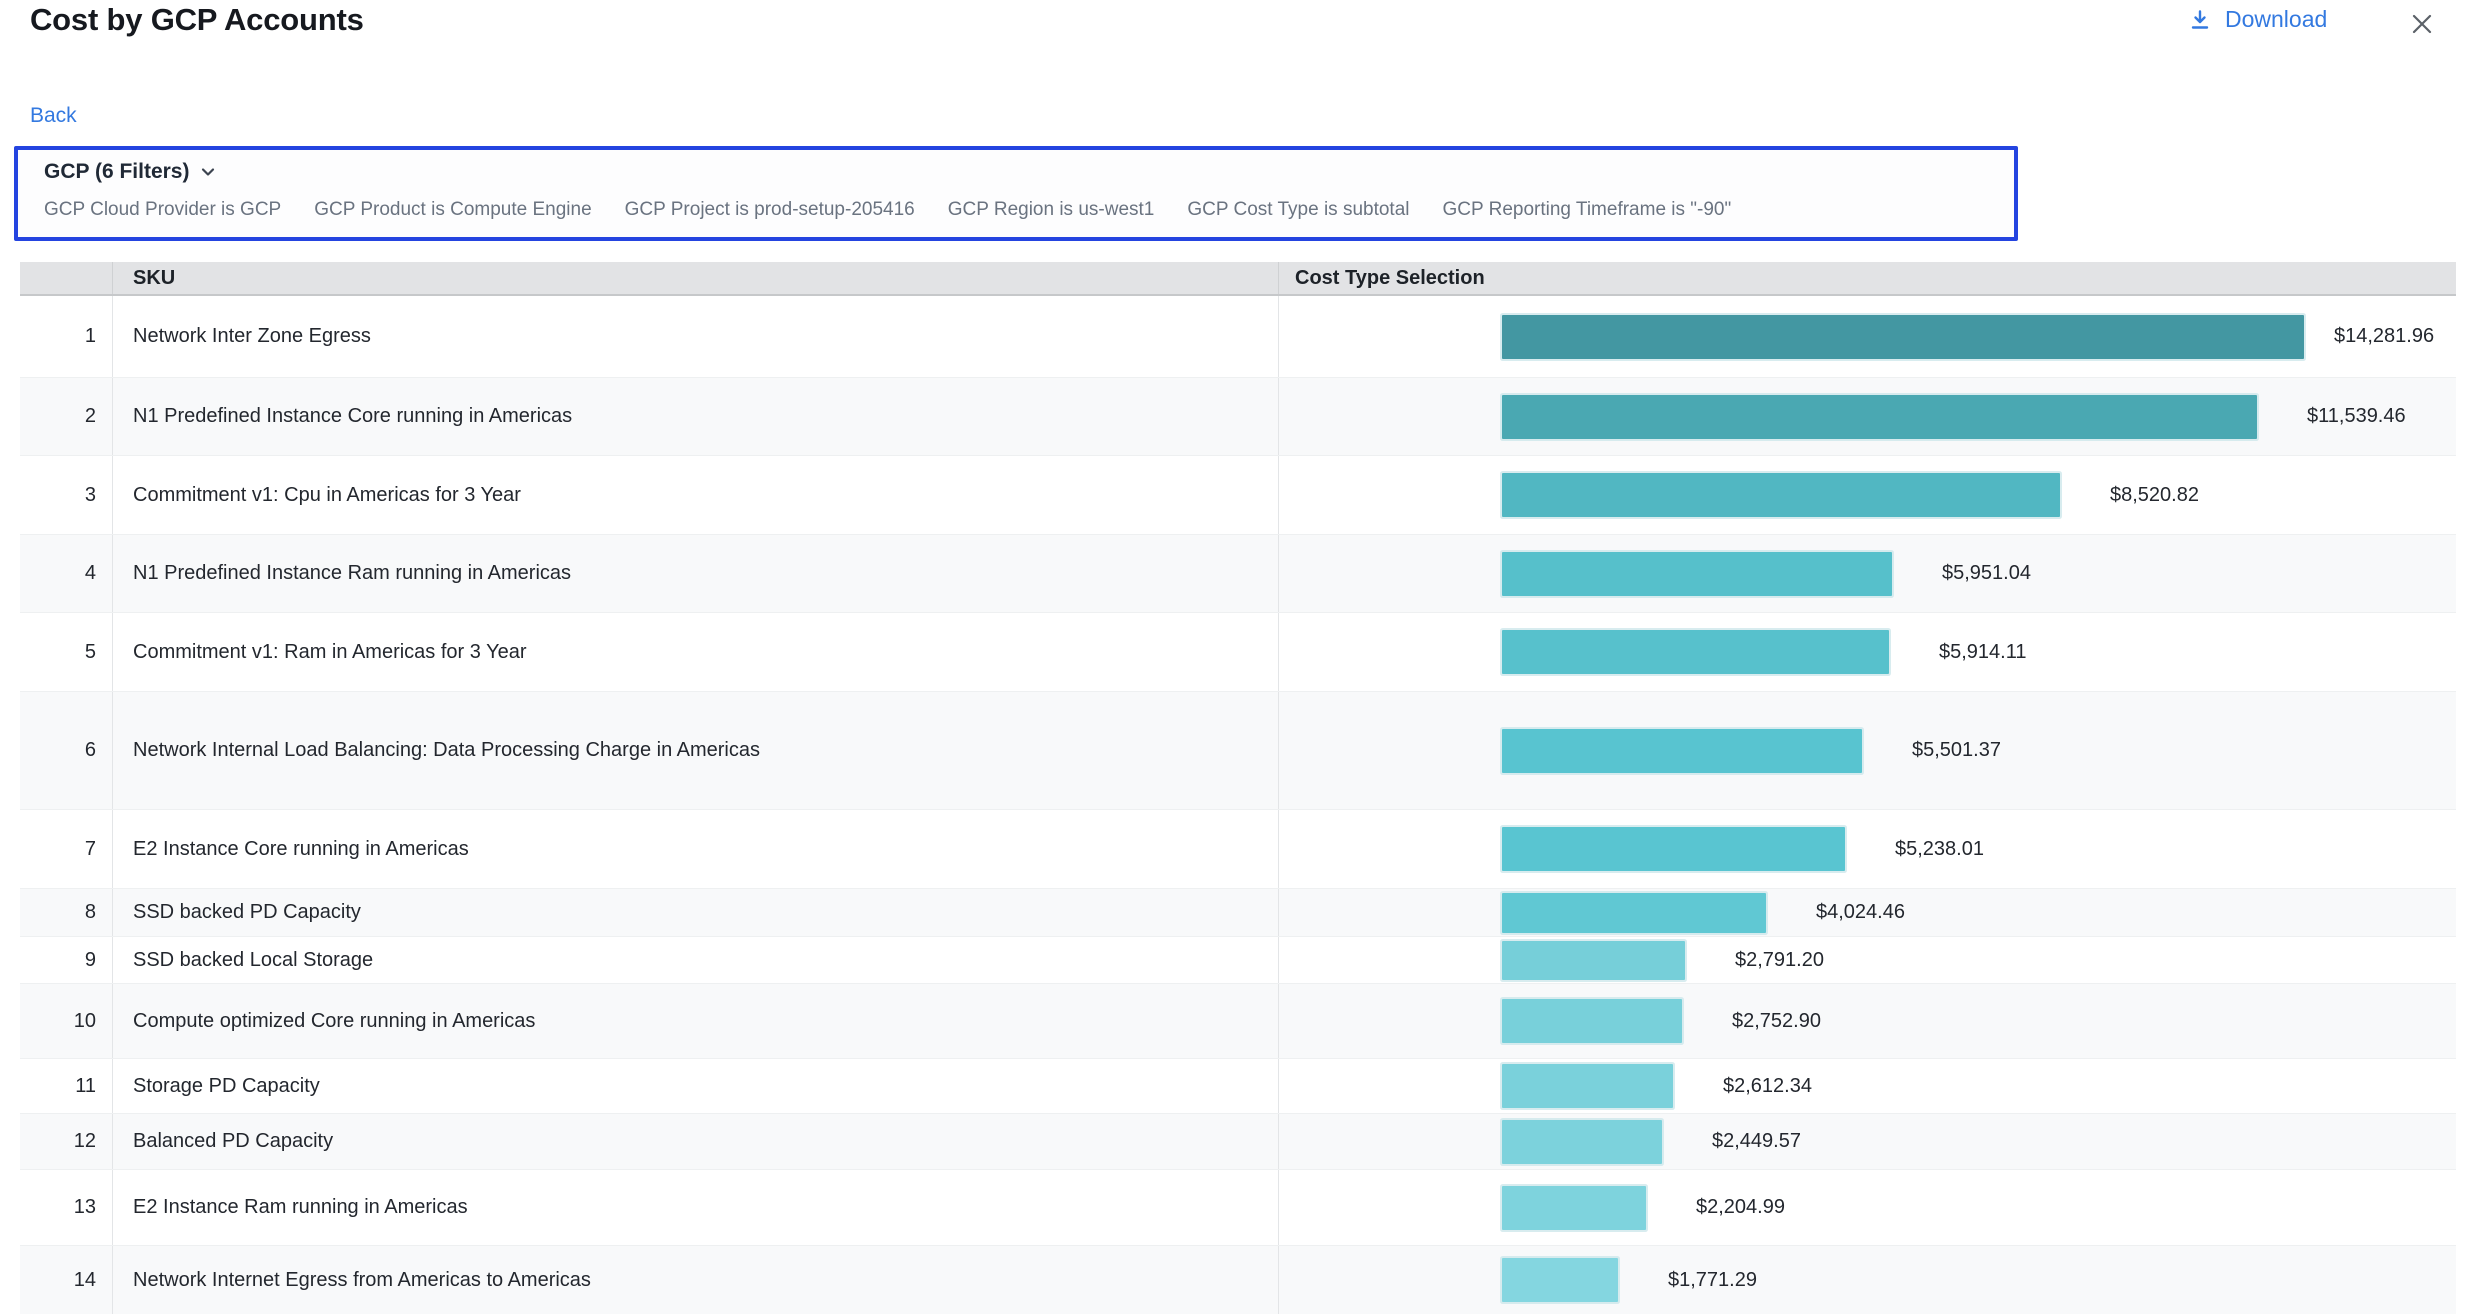 The image size is (2476, 1314). Describe the element at coordinates (66, 573) in the screenshot. I see `row-index: 4` at that location.